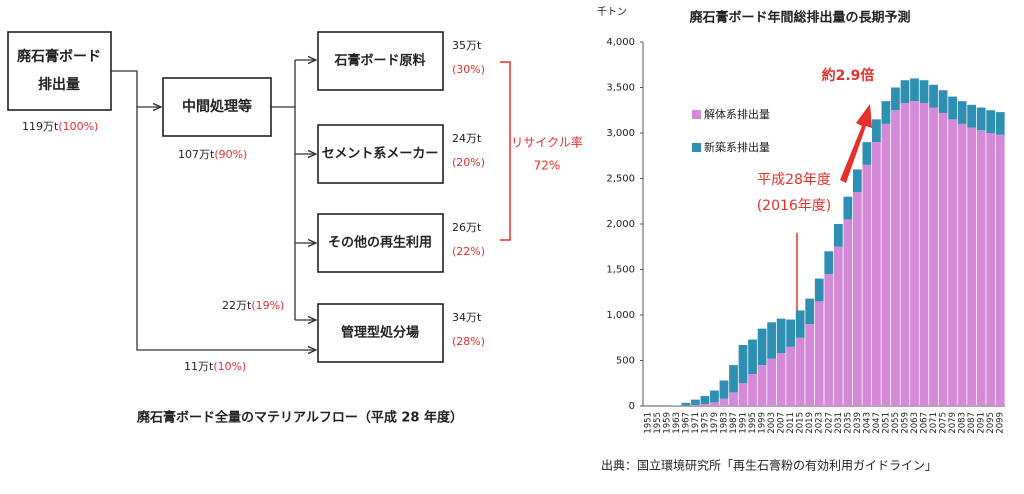 The height and width of the screenshot is (494, 1024). What do you see at coordinates (737, 114) in the screenshot?
I see `legend-label: 解体系排出量` at bounding box center [737, 114].